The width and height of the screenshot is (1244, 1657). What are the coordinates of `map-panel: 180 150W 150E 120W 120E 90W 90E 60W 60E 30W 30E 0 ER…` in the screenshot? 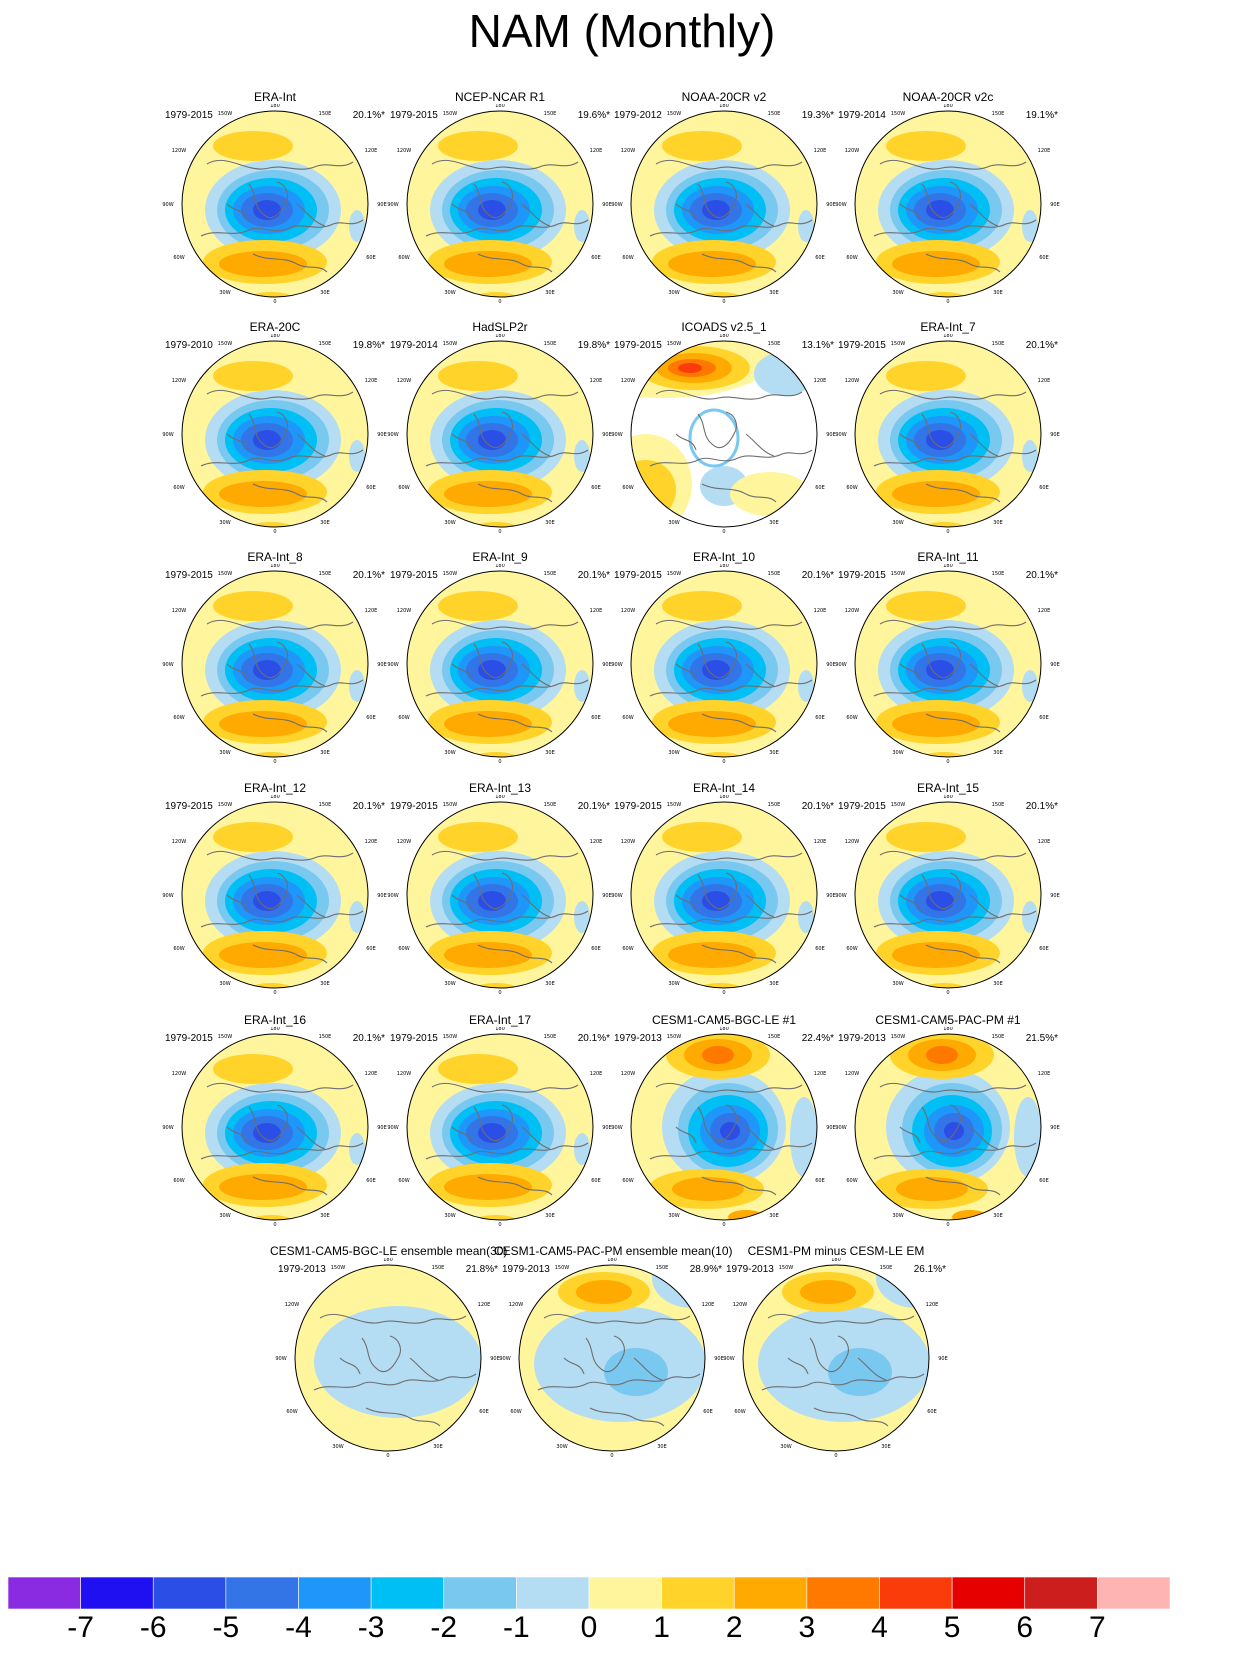 It's located at (724, 666).